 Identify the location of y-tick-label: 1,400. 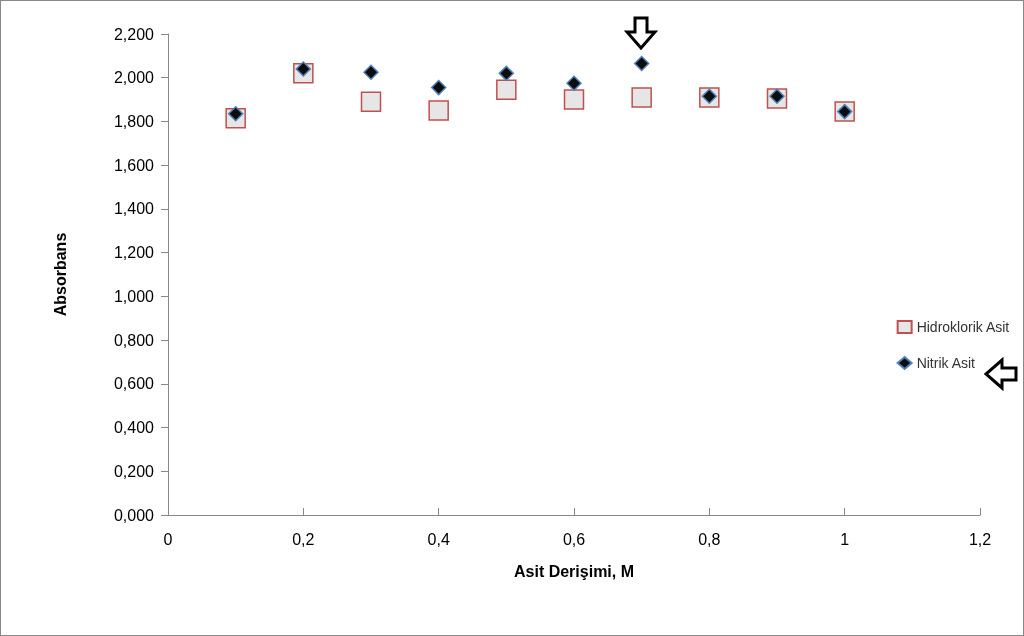
(134, 209).